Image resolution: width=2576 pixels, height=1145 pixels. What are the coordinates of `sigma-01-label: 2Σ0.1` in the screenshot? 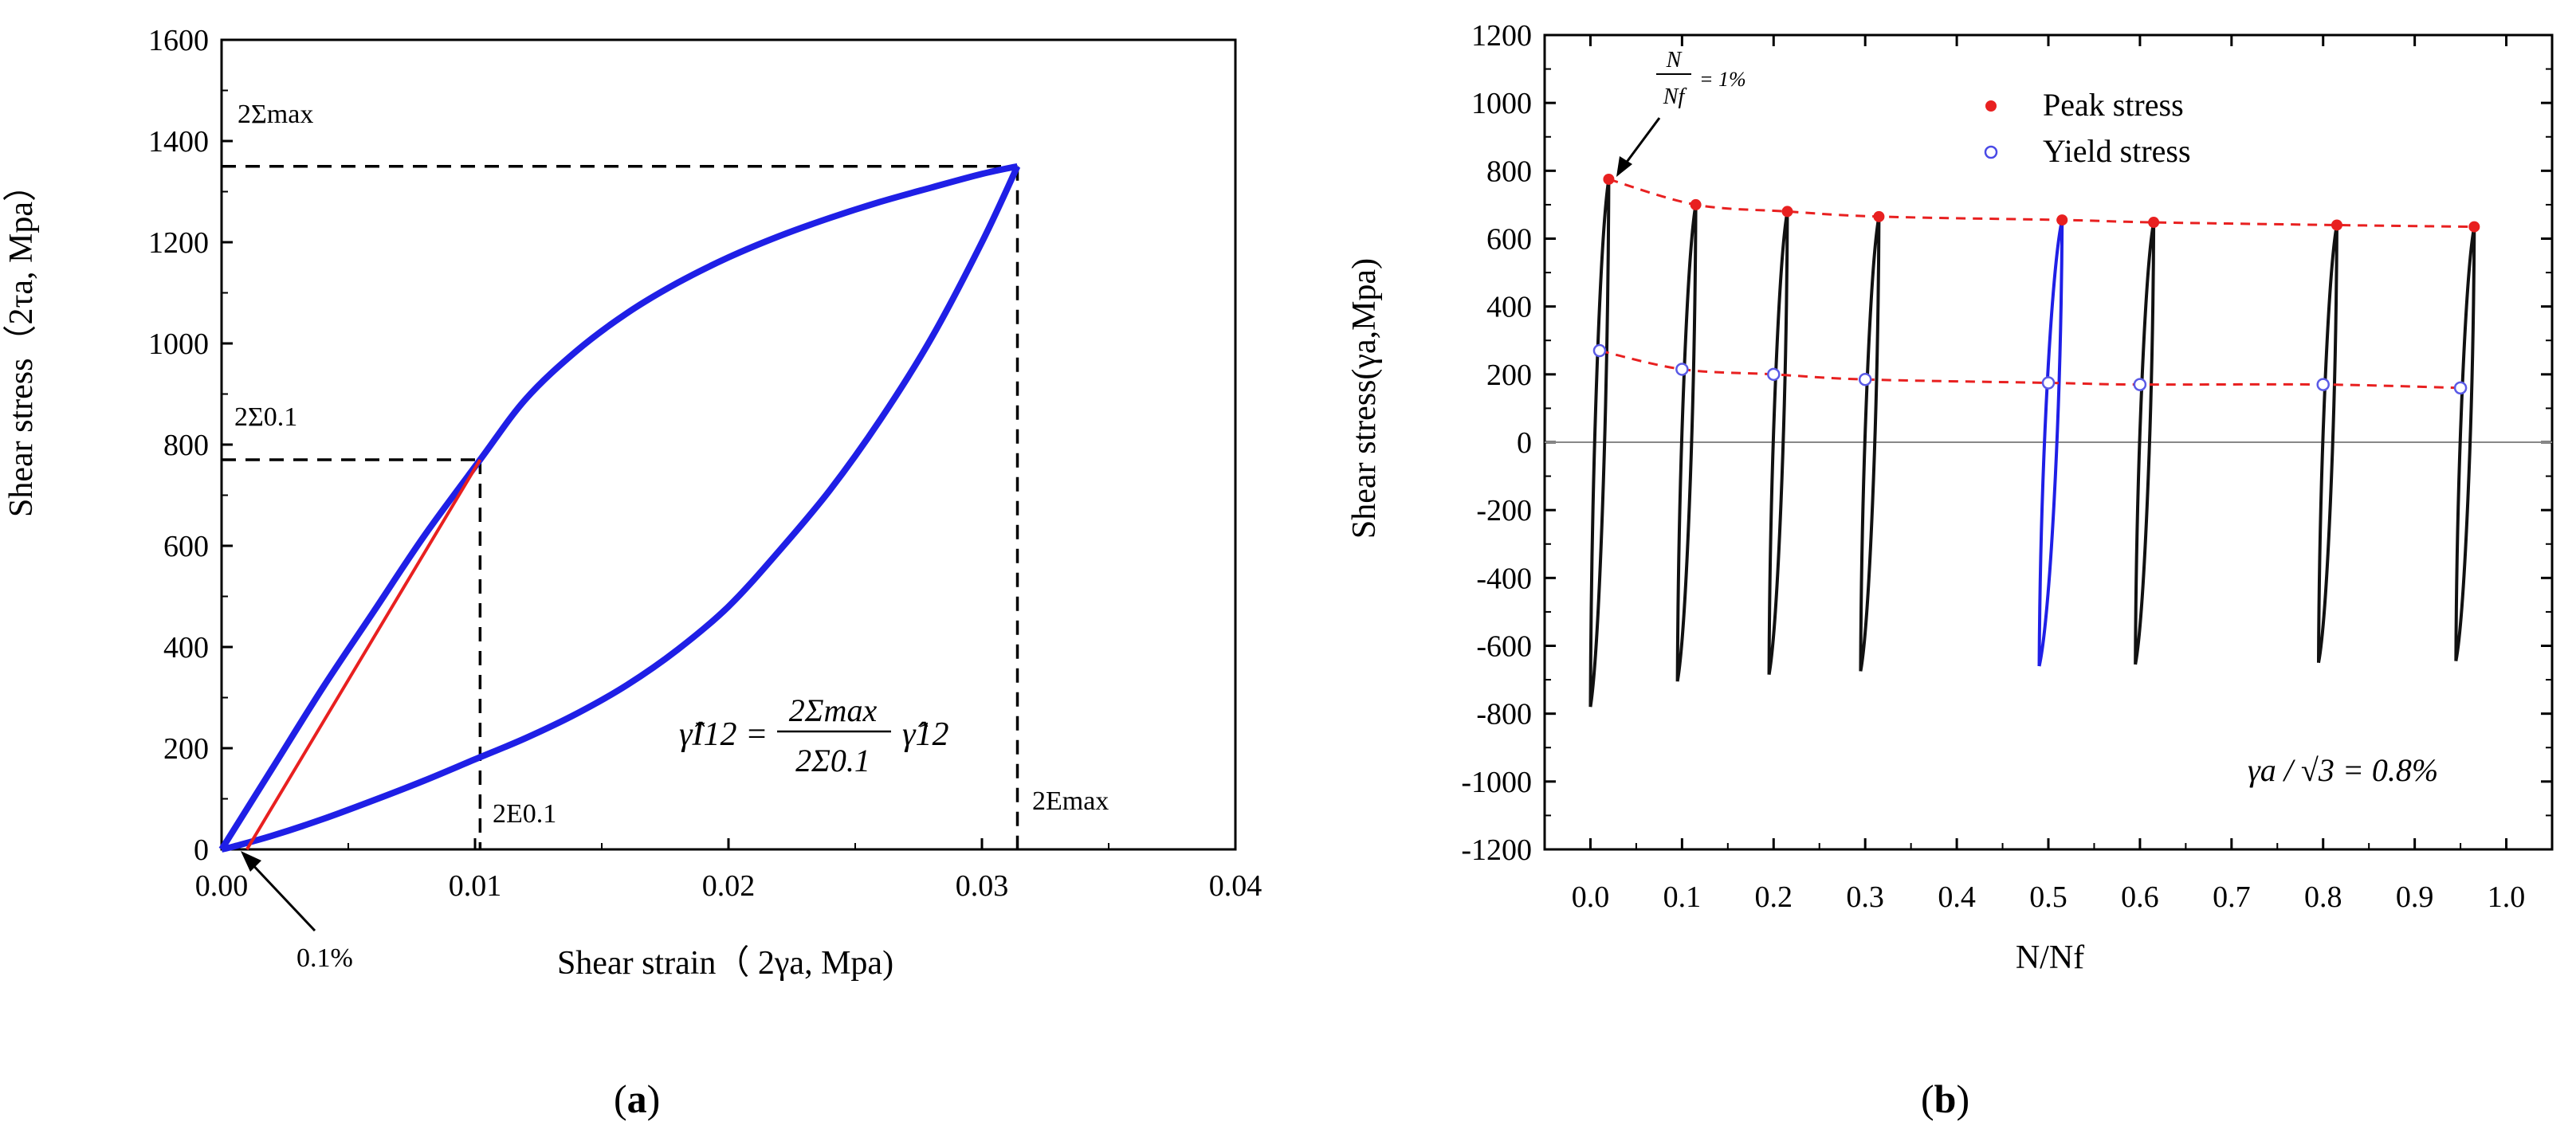 It's located at (265, 417).